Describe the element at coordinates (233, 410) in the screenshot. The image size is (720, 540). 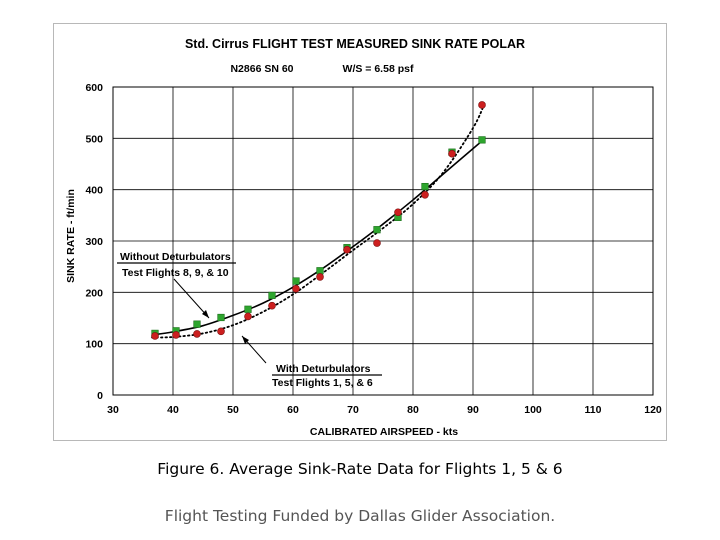
I see `x-tick-label: 50` at that location.